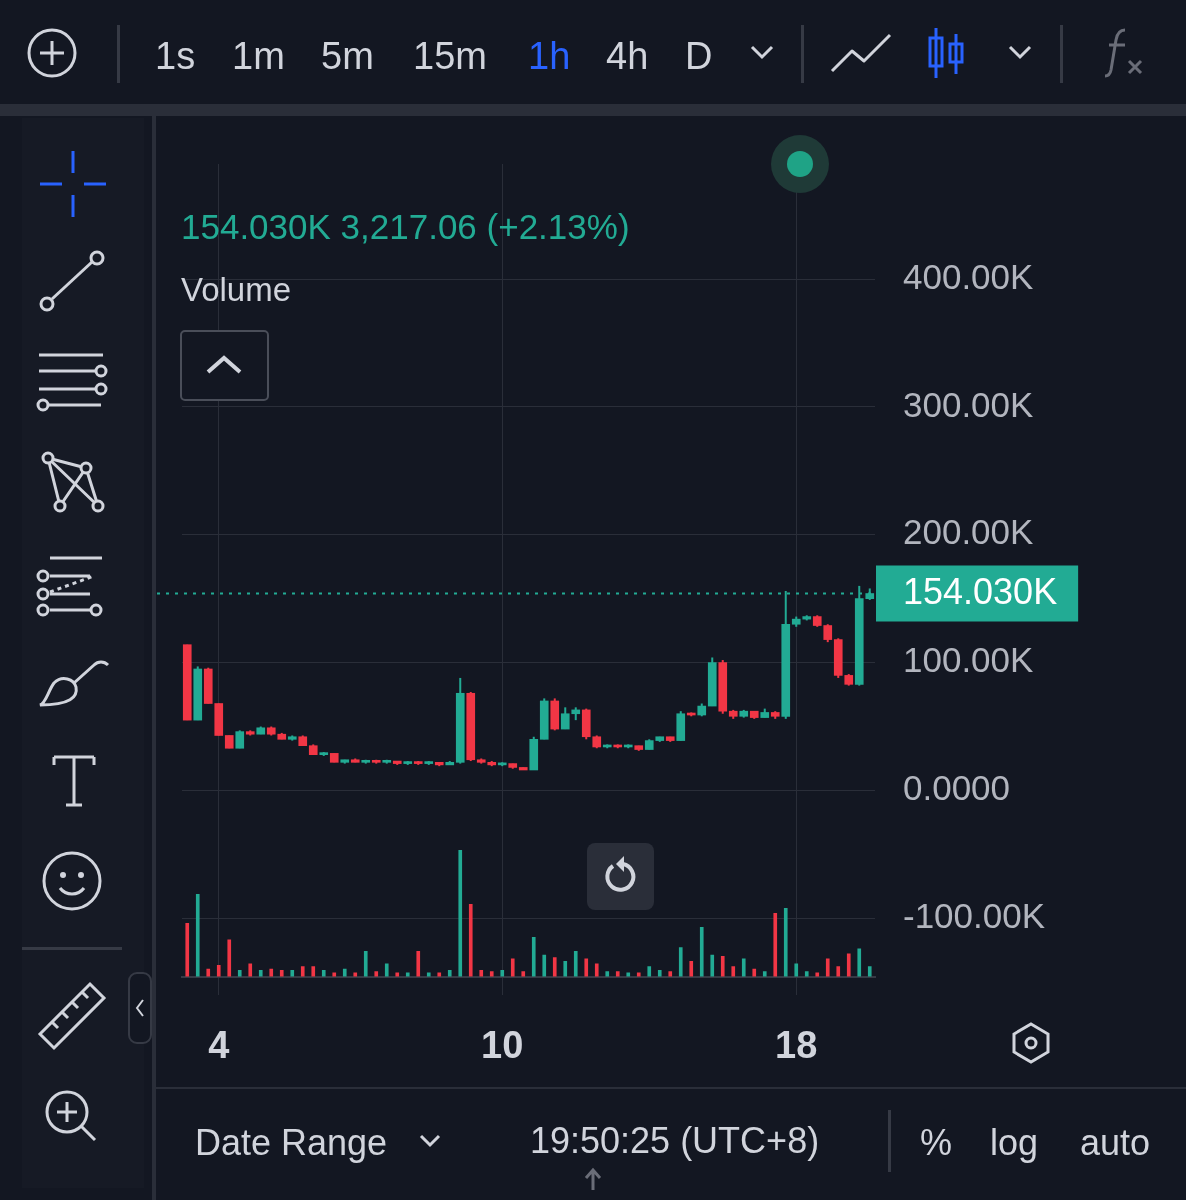 The image size is (1186, 1200). Describe the element at coordinates (291, 1142) in the screenshot. I see `text: Date Range` at that location.